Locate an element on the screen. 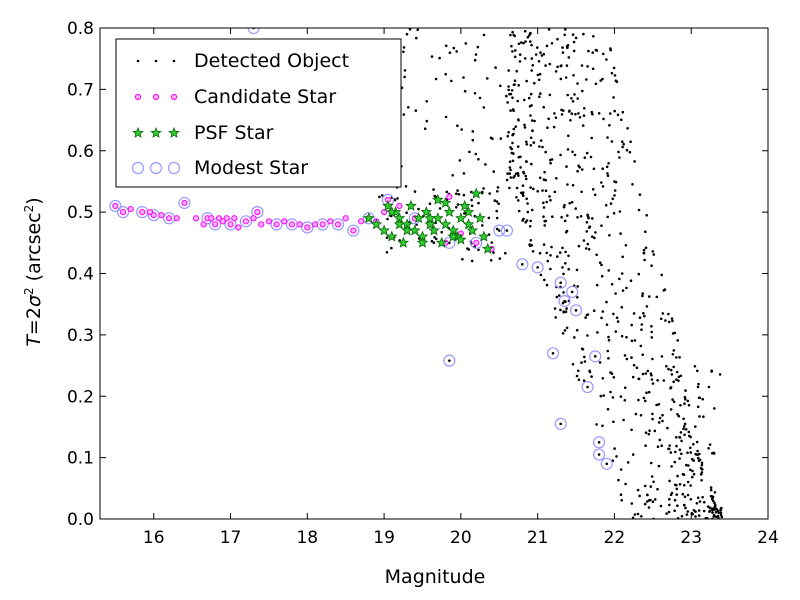  y-label-eq: = is located at coordinates (34, 327).